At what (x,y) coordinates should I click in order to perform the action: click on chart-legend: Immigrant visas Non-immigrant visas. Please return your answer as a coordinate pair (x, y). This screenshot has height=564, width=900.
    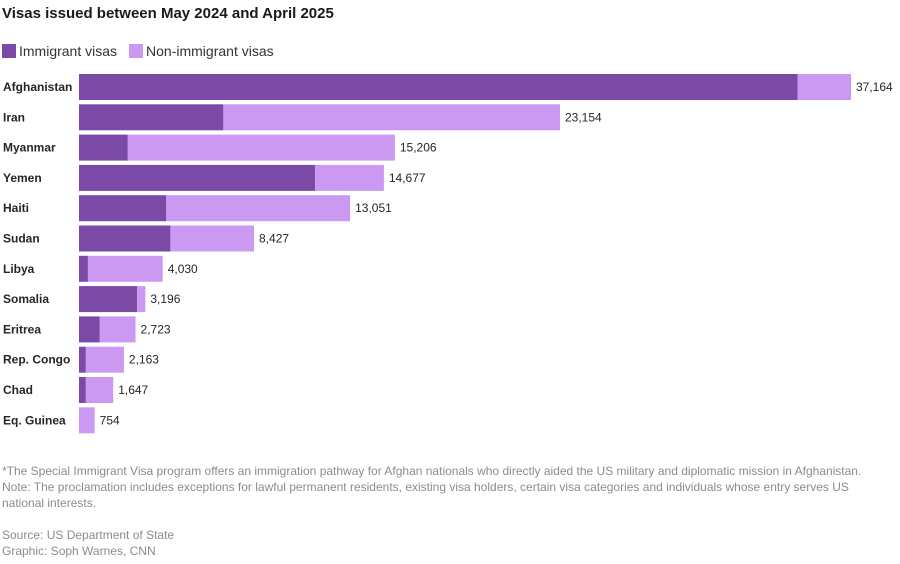
    Looking at the image, I should click on (144, 51).